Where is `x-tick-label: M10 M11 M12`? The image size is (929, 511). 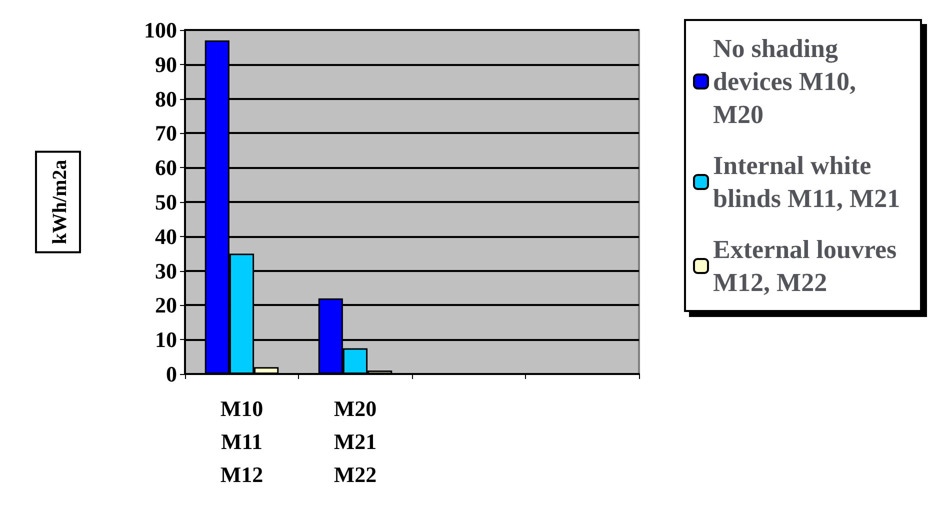 x-tick-label: M10 M11 M12 is located at coordinates (242, 441).